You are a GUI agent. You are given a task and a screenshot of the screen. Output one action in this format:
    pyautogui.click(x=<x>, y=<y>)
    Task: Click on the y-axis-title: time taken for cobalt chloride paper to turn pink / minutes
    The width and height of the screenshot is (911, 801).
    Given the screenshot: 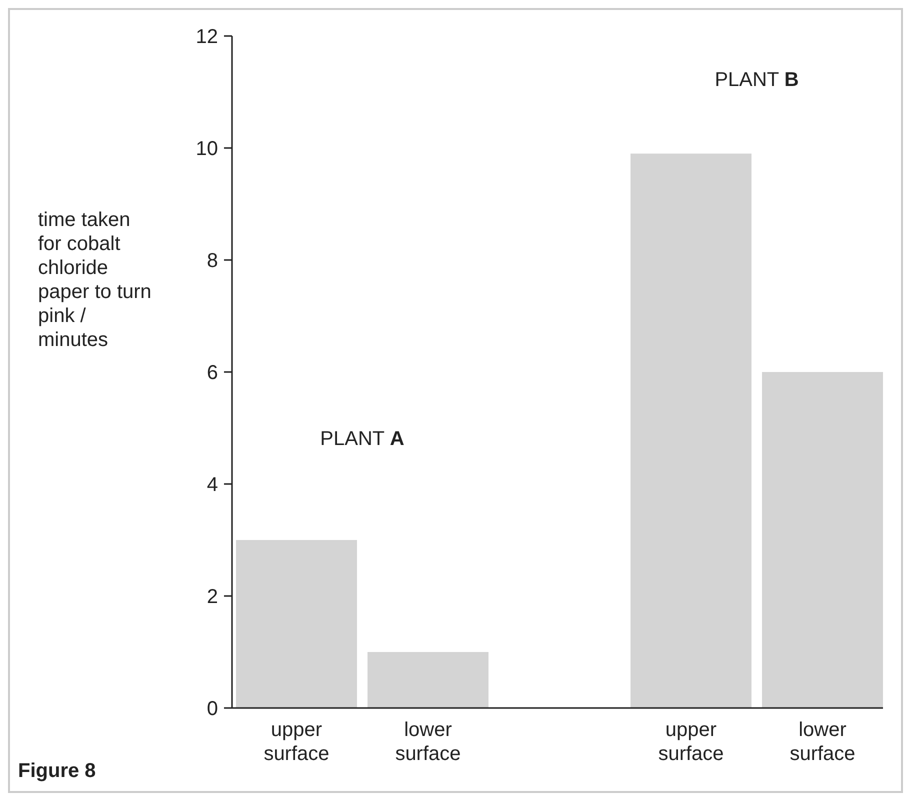 What is the action you would take?
    pyautogui.click(x=95, y=280)
    